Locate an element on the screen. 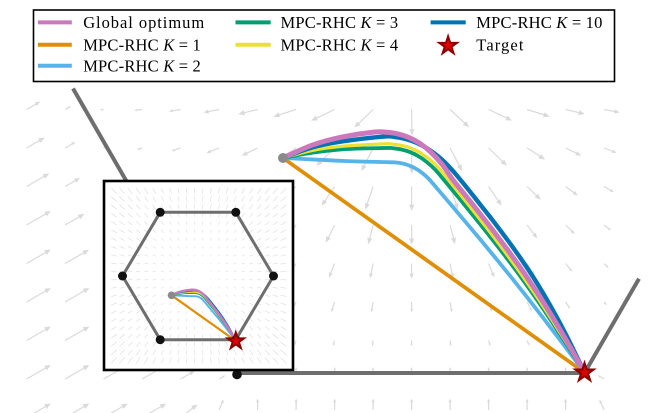 The width and height of the screenshot is (648, 413). svg-text: MPC-RHC K = 3 is located at coordinates (340, 22).